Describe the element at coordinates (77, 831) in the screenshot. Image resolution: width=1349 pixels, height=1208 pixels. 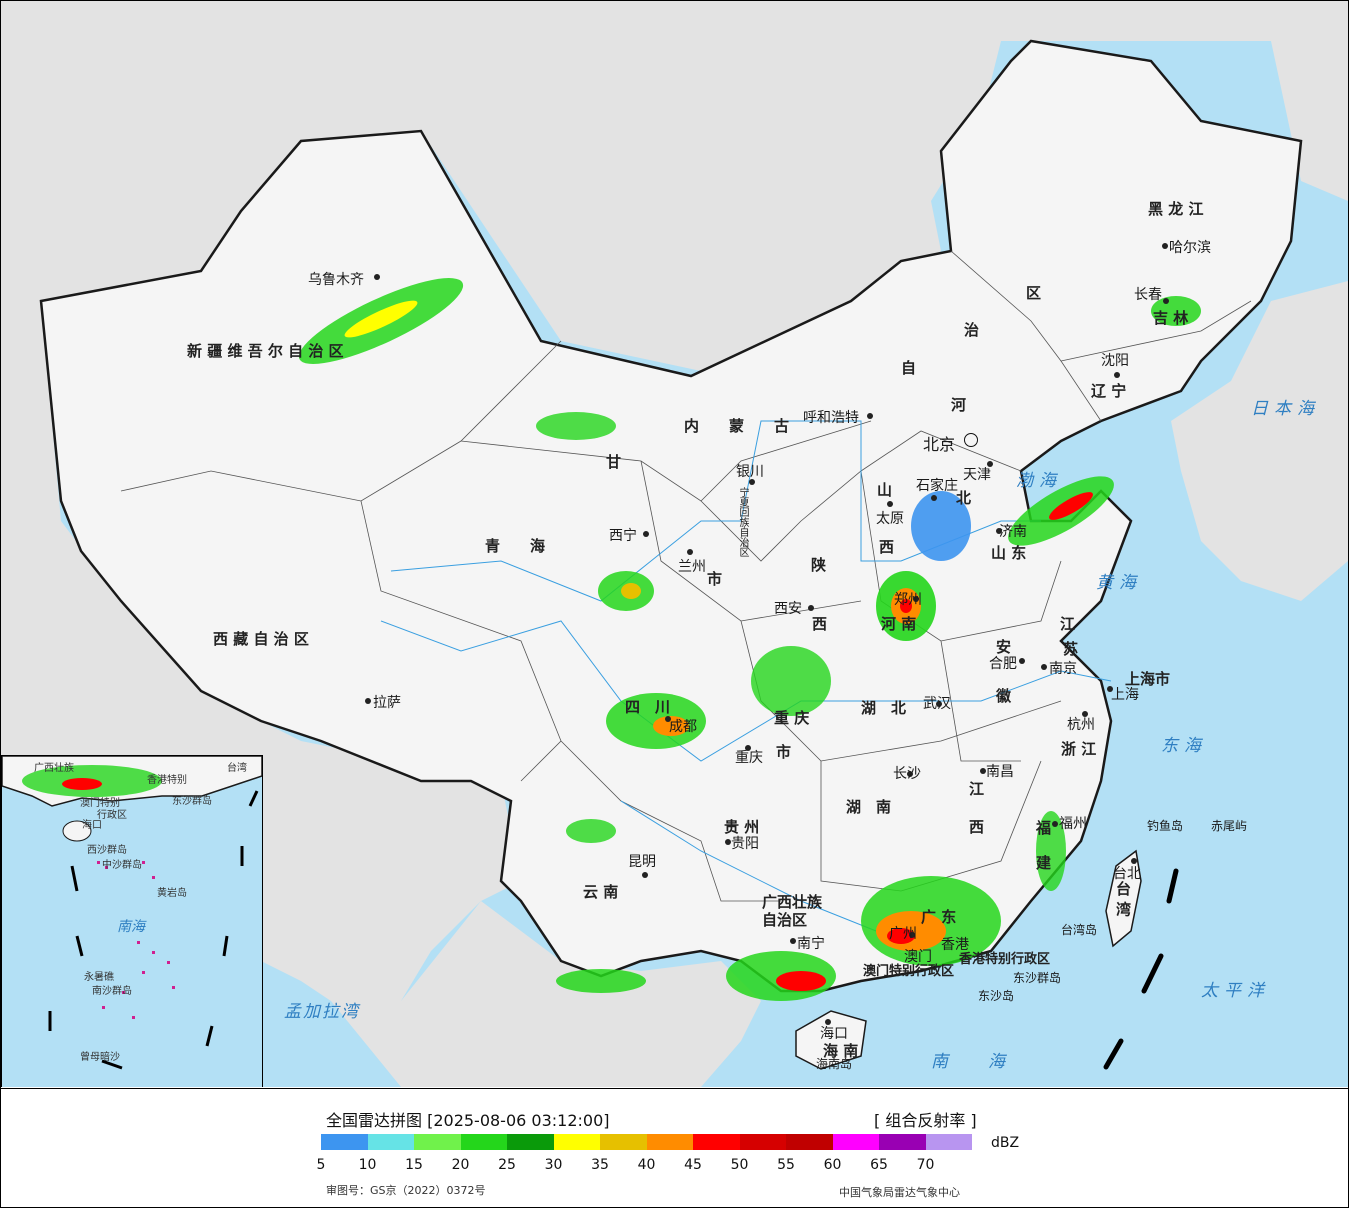
I see `inset-hainan` at that location.